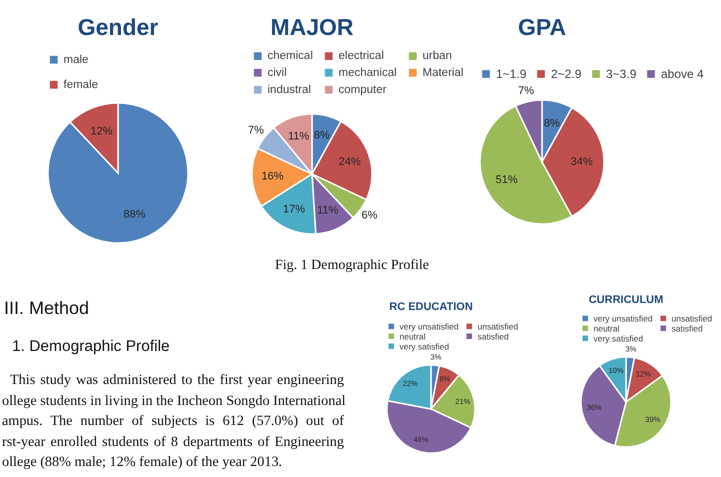  Describe the element at coordinates (362, 90) in the screenshot. I see `legend-label: computer` at that location.